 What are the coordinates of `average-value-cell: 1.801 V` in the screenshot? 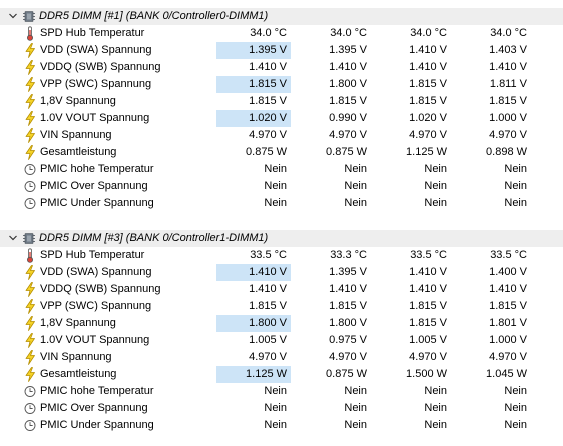 It's located at (508, 323).